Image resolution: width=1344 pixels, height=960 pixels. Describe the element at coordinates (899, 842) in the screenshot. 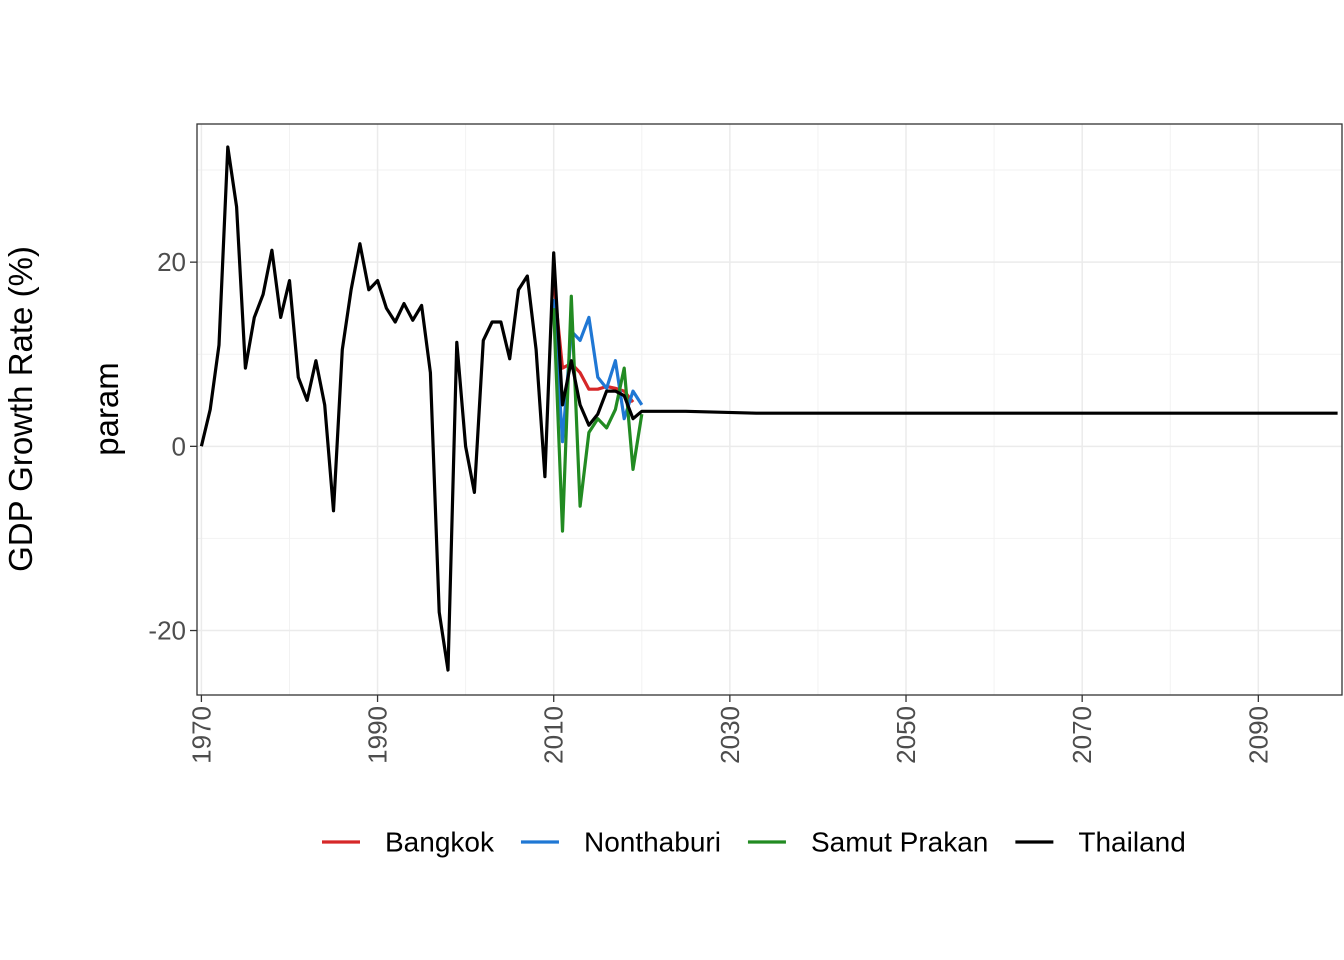

I see `legend-label: Samut Prakan` at that location.